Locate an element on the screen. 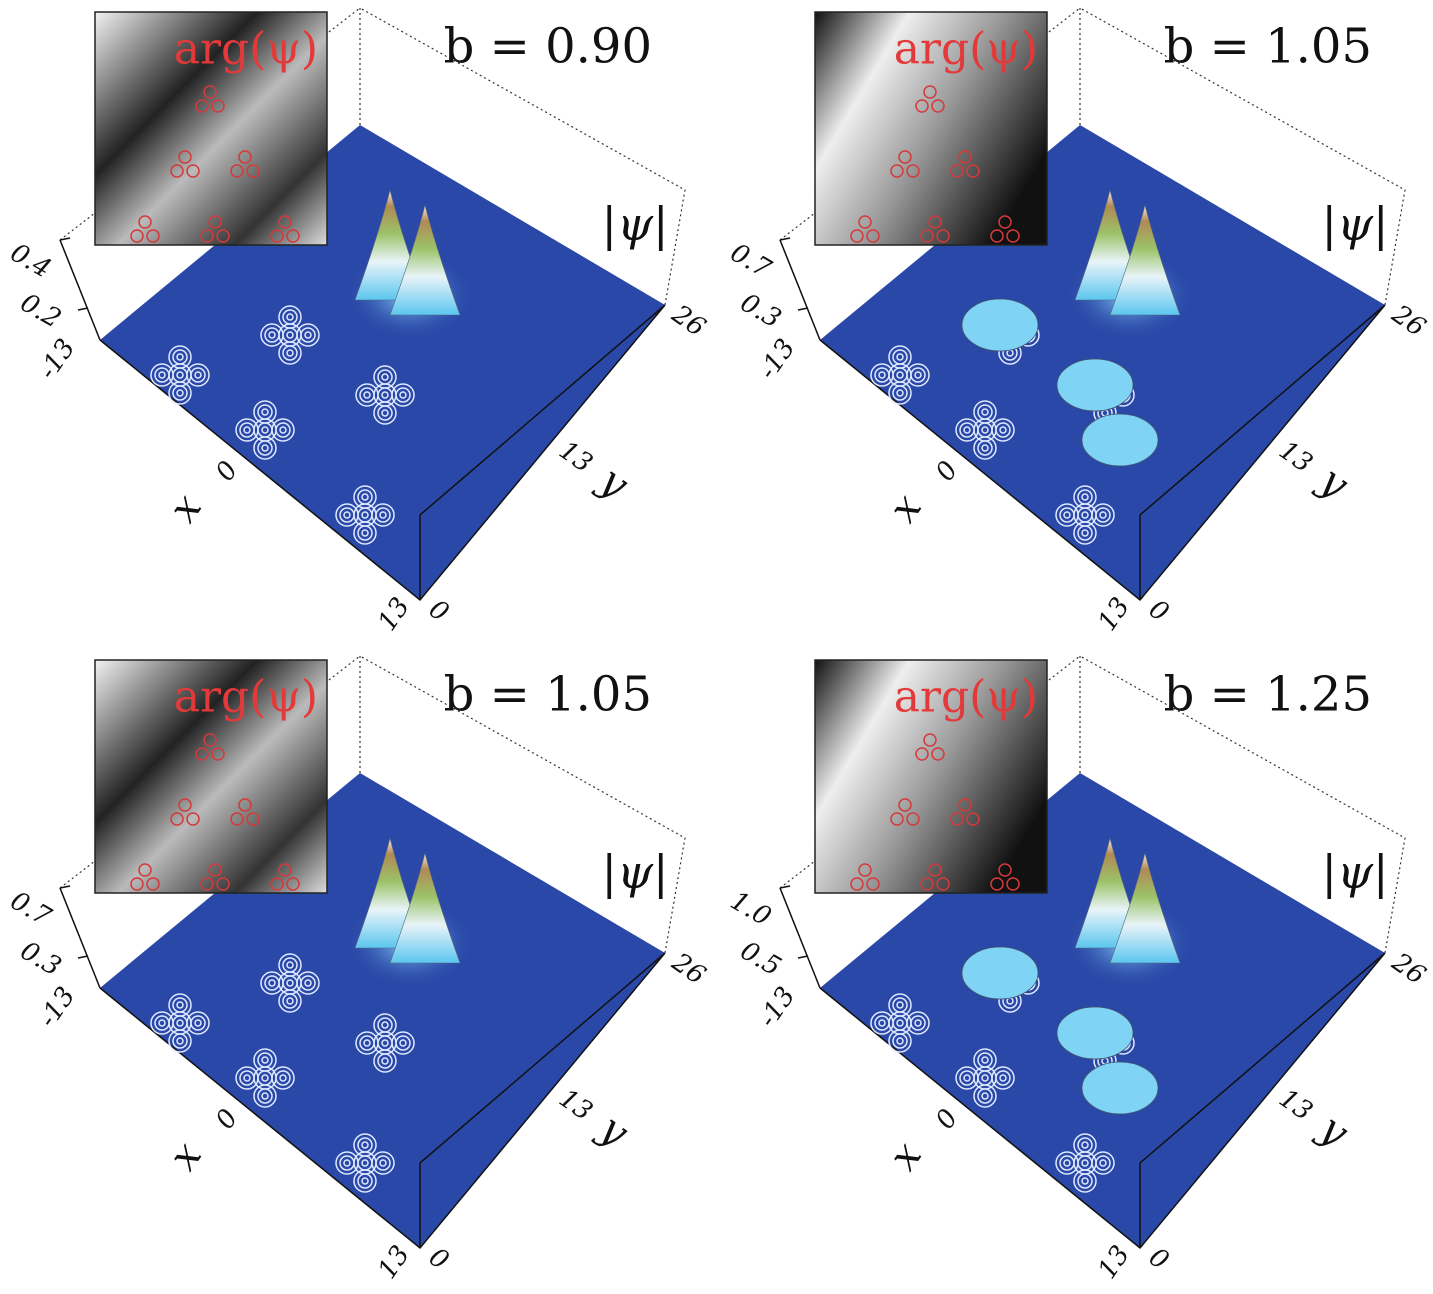 Image resolution: width=1433 pixels, height=1294 pixels. z-tick-label: 1.0 is located at coordinates (750, 909).